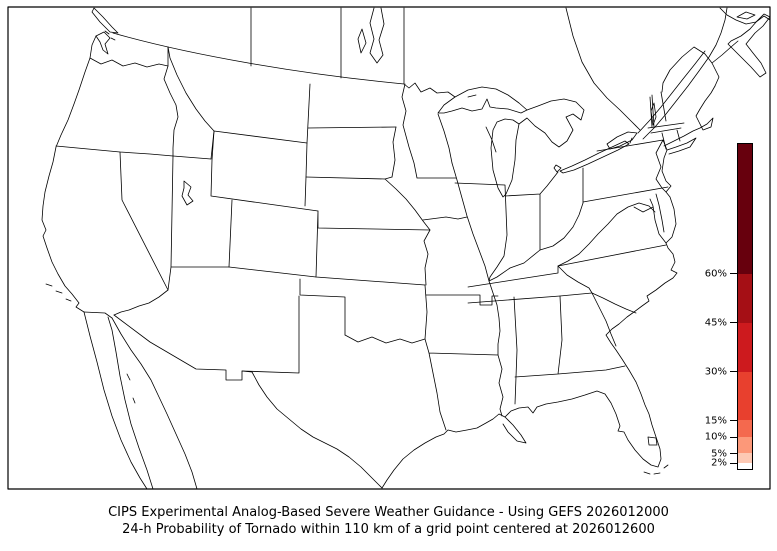 The width and height of the screenshot is (777, 551). What do you see at coordinates (58, 292) in the screenshot?
I see `channel-islands` at bounding box center [58, 292].